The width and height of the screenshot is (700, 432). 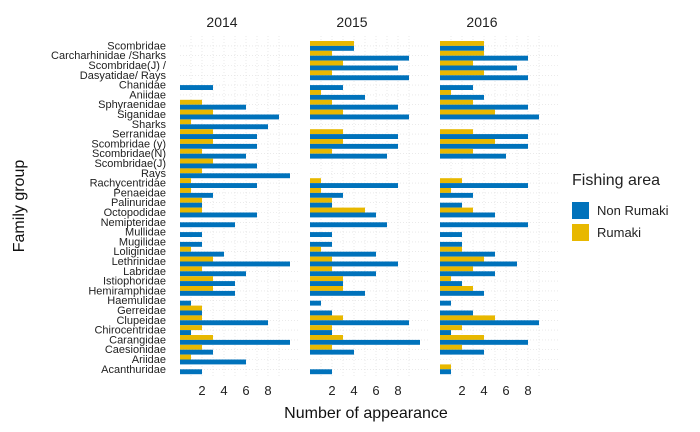 I want to click on y-tick-label: Penaeidae, so click(x=139, y=193).